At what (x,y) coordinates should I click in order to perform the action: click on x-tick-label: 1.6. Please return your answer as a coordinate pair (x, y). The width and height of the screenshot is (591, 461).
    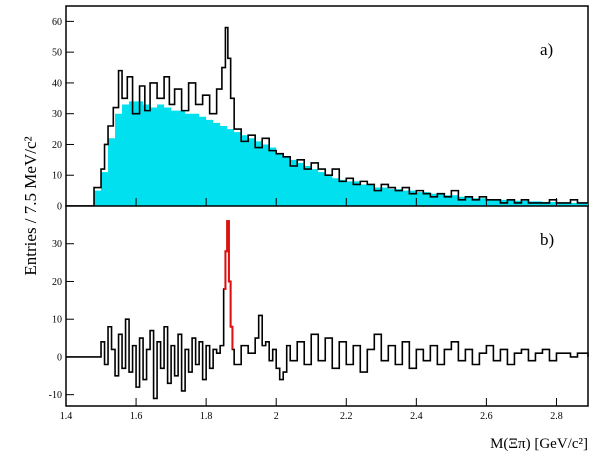
    Looking at the image, I should click on (136, 416).